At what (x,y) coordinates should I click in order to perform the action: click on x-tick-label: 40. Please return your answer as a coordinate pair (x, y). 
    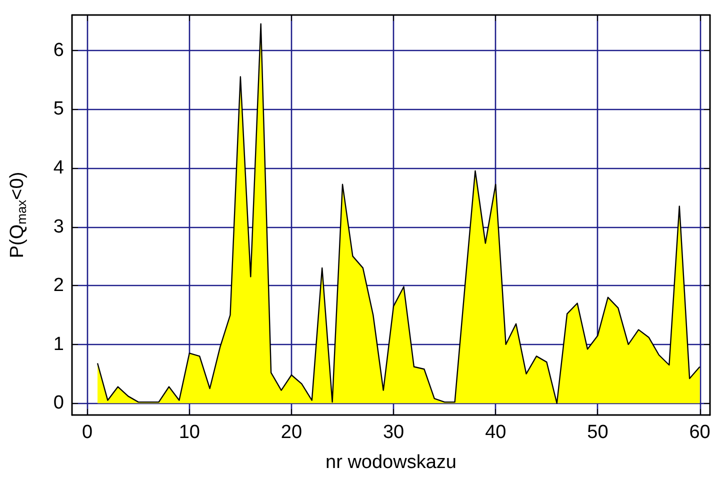
    Looking at the image, I should click on (495, 432).